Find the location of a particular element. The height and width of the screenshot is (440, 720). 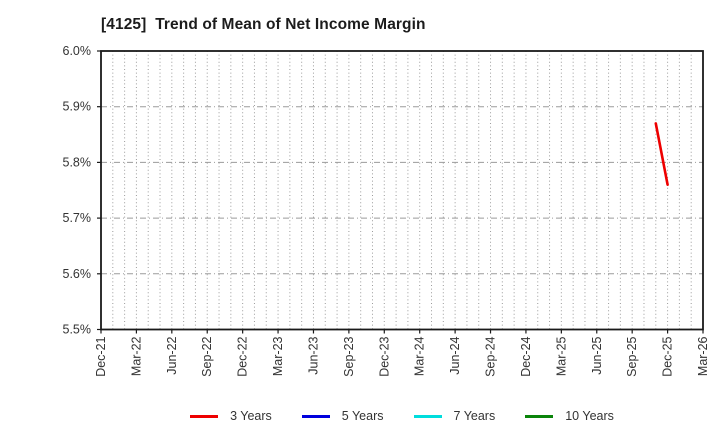

legend-item-3-years: 3 Years is located at coordinates (231, 416).